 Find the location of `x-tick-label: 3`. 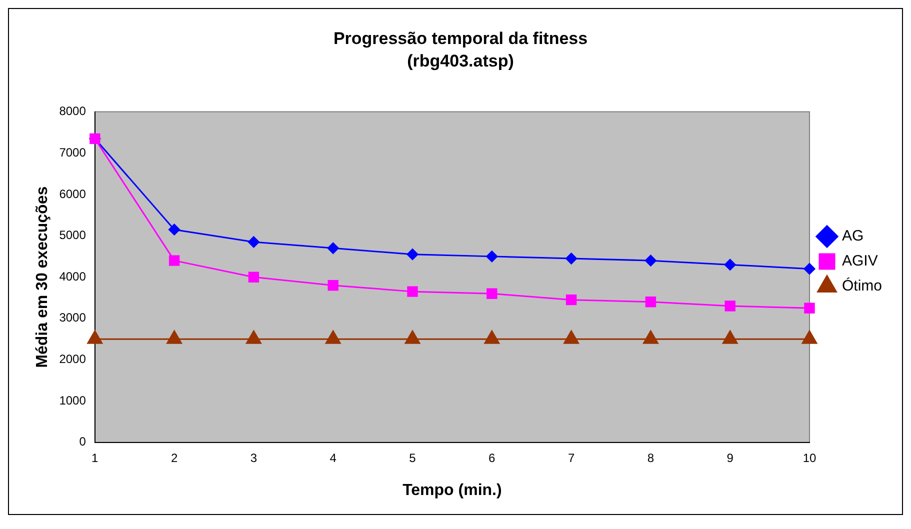

x-tick-label: 3 is located at coordinates (254, 457).